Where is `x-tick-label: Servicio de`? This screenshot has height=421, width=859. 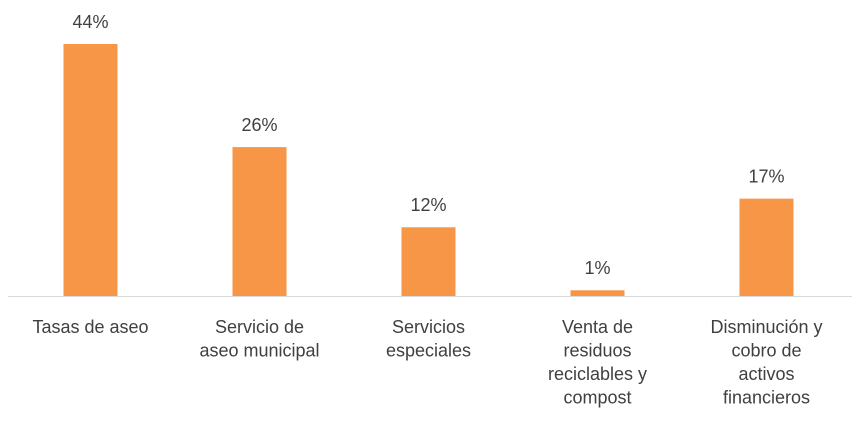 x-tick-label: Servicio de is located at coordinates (259, 327).